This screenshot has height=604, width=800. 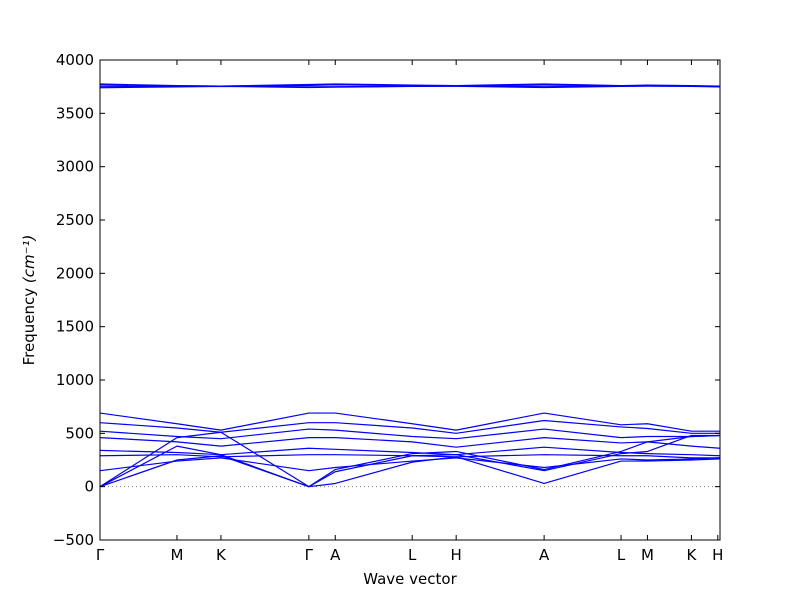 I want to click on y-tick-label: 500, so click(x=79, y=433).